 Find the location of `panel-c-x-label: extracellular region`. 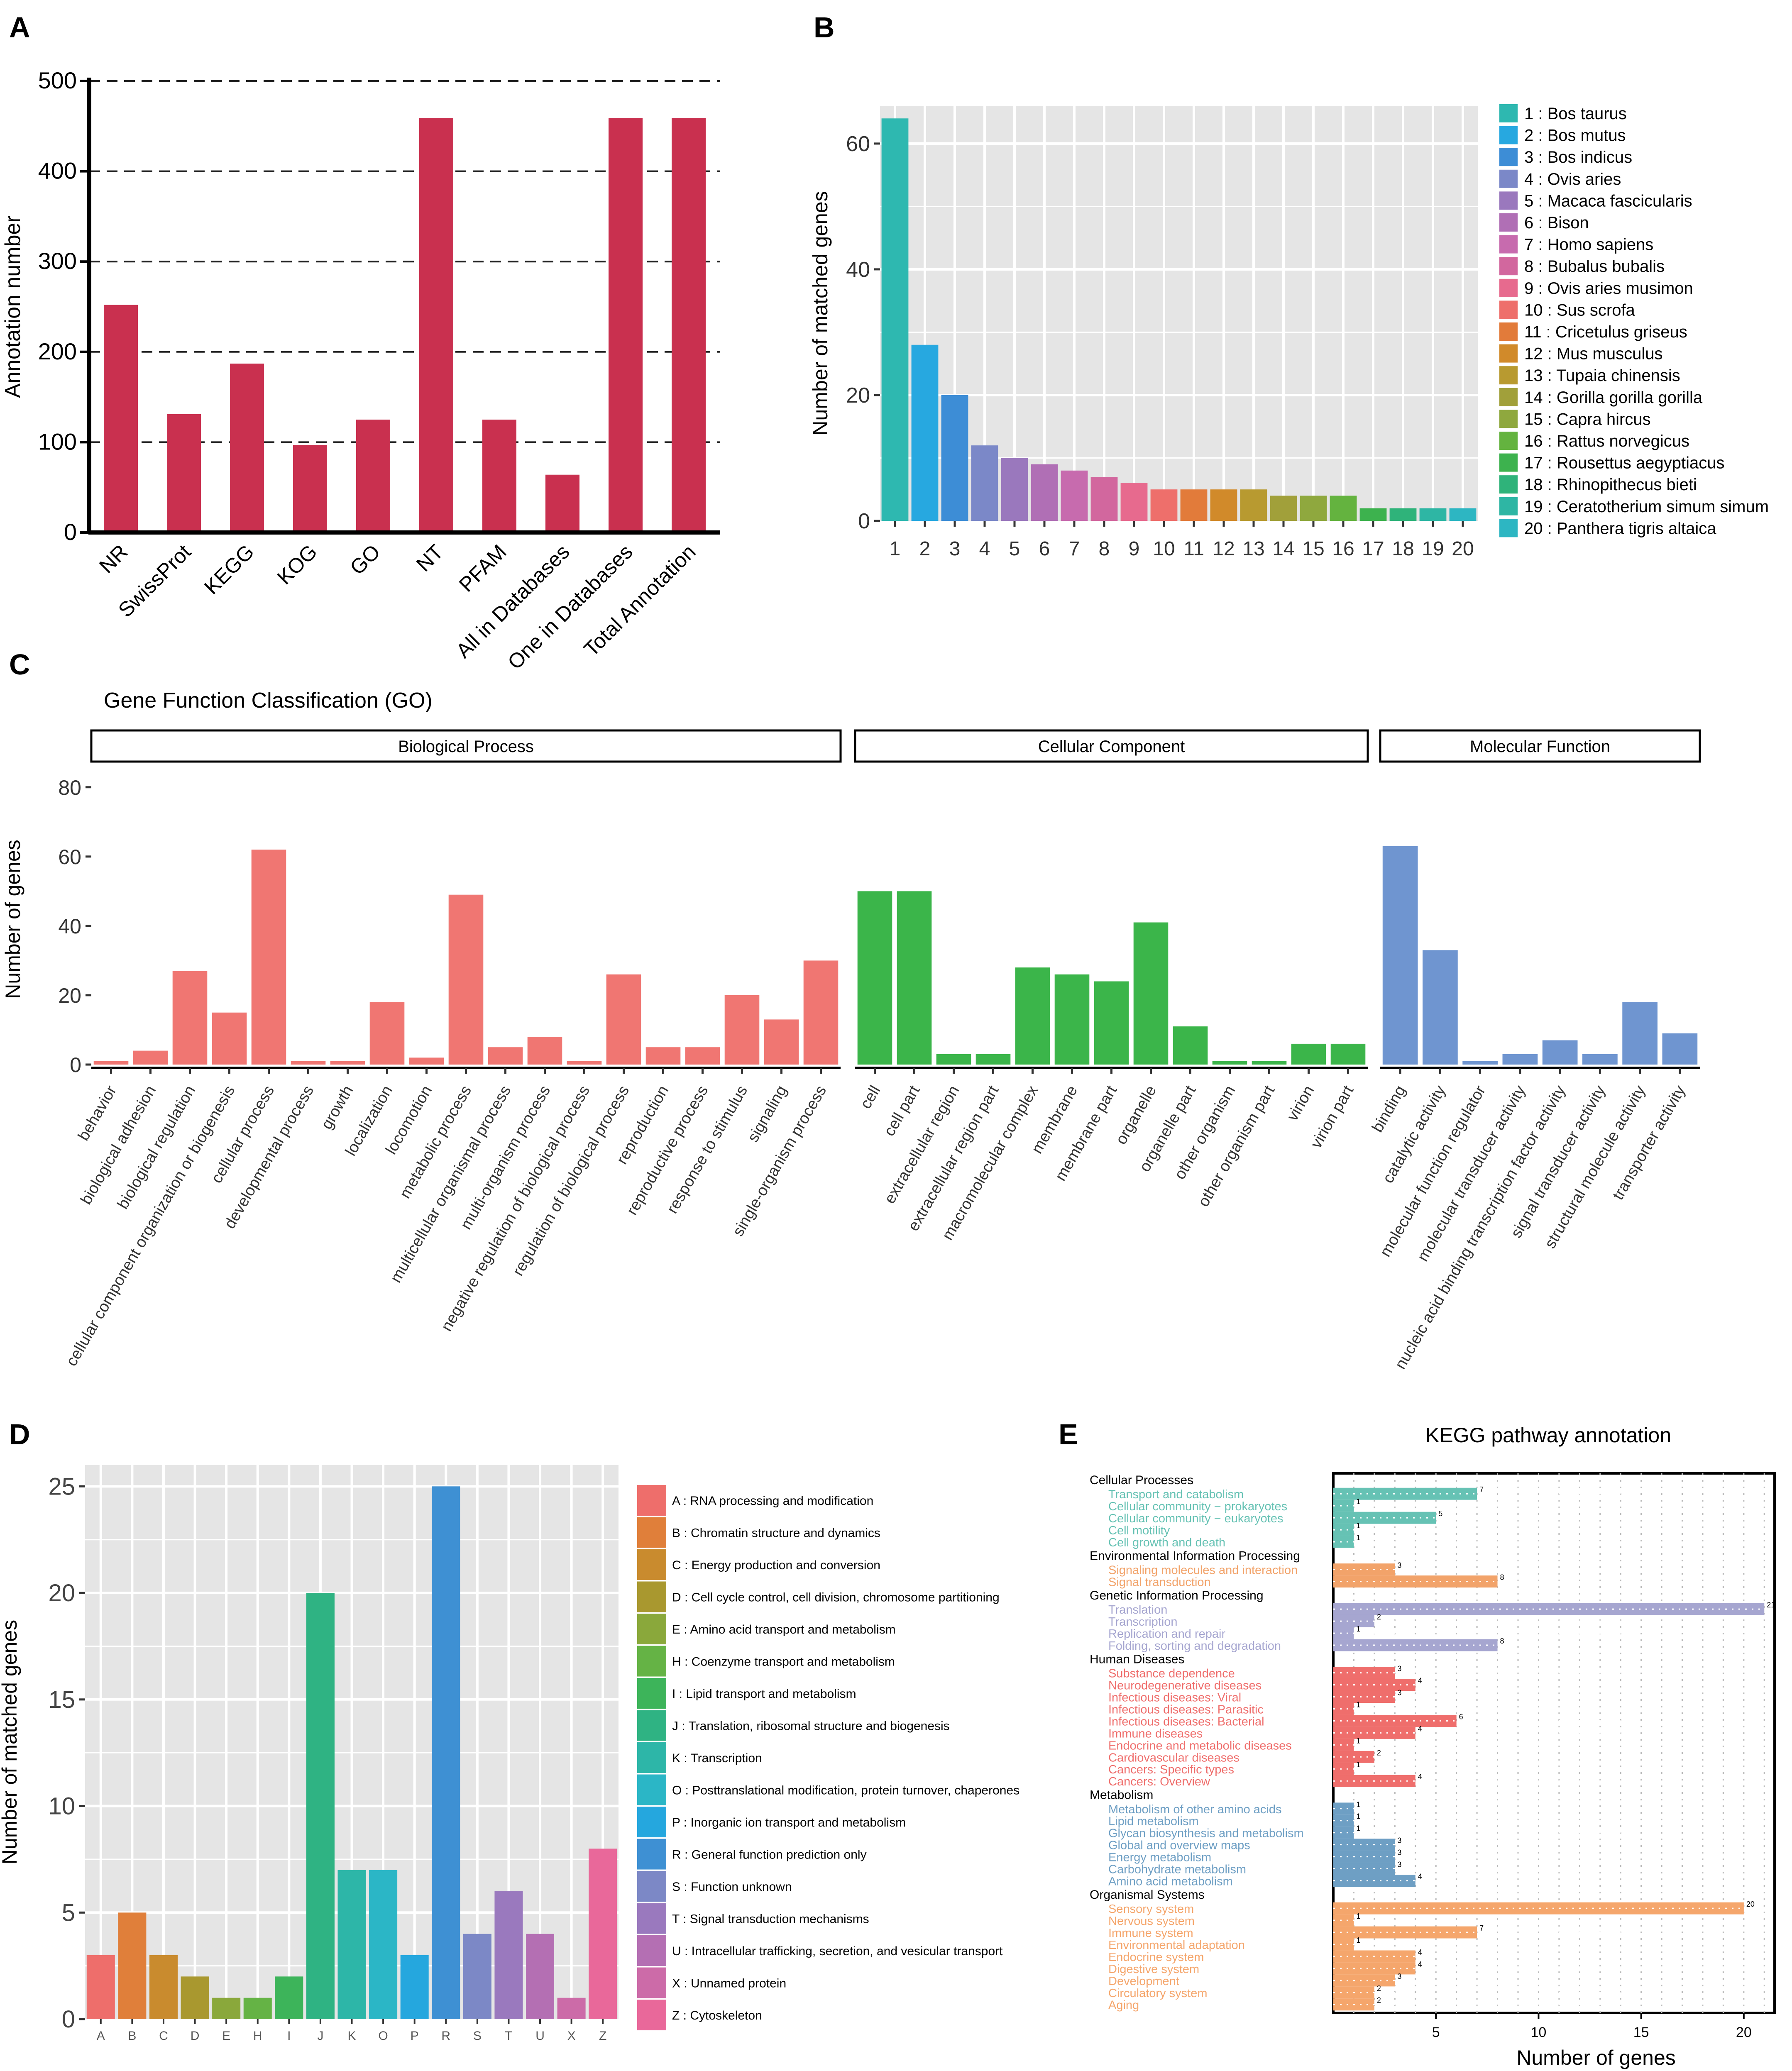

panel-c-x-label: extracellular region is located at coordinates (922, 1145).